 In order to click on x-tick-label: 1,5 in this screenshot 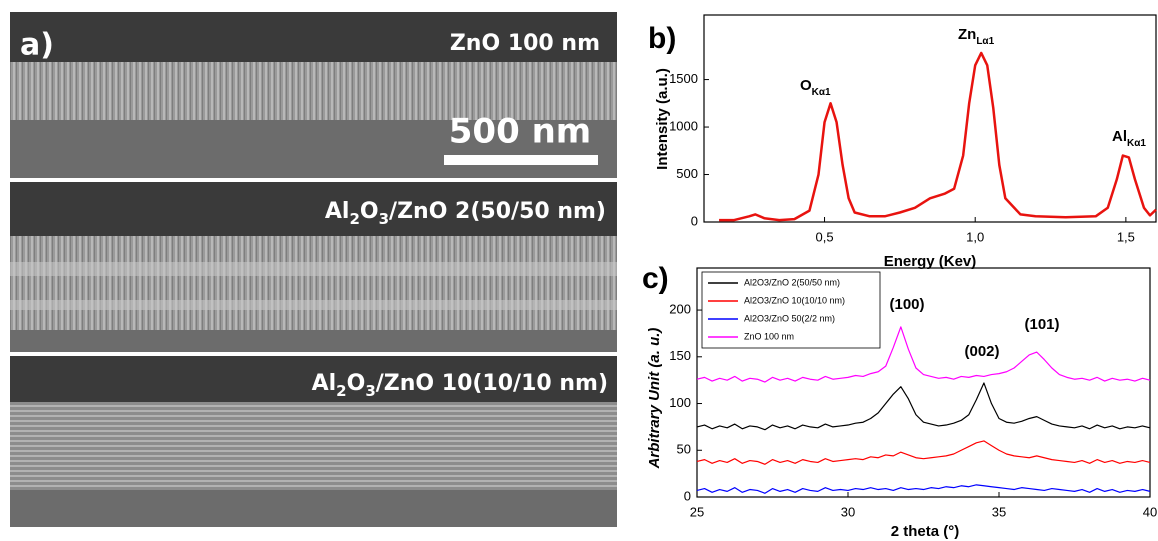, I will do `click(1126, 236)`.